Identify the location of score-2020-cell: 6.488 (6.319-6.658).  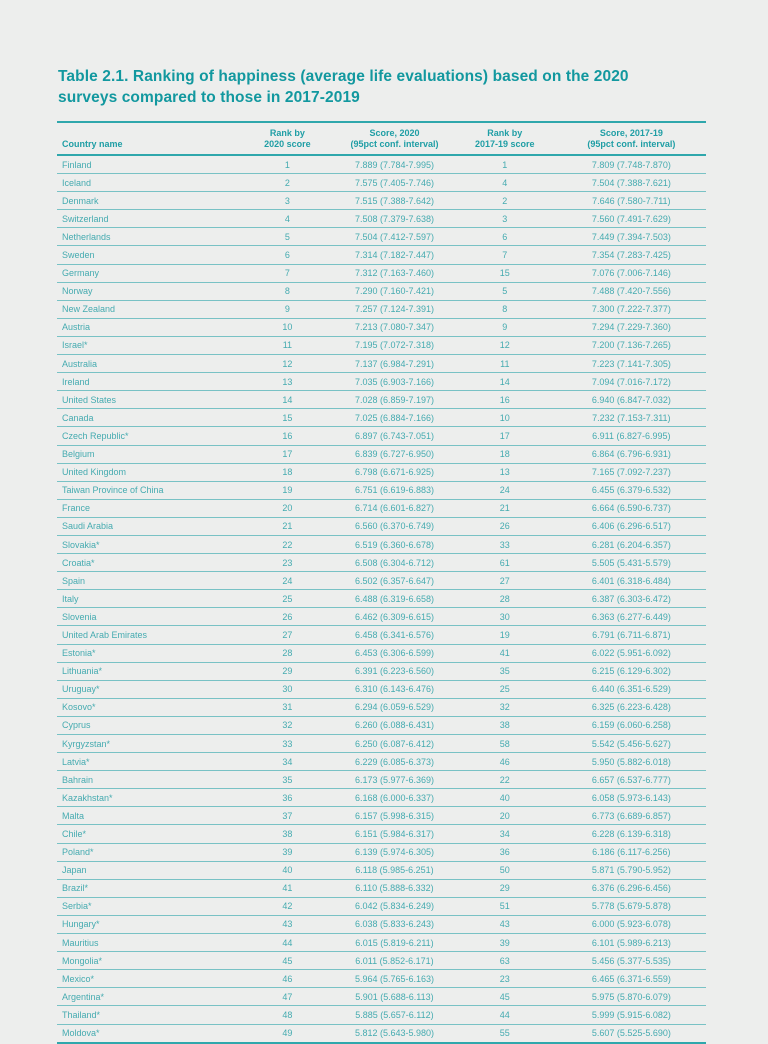
(394, 599).